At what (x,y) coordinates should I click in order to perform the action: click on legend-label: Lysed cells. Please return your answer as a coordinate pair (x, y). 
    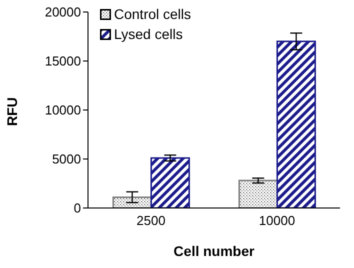
    Looking at the image, I should click on (148, 34).